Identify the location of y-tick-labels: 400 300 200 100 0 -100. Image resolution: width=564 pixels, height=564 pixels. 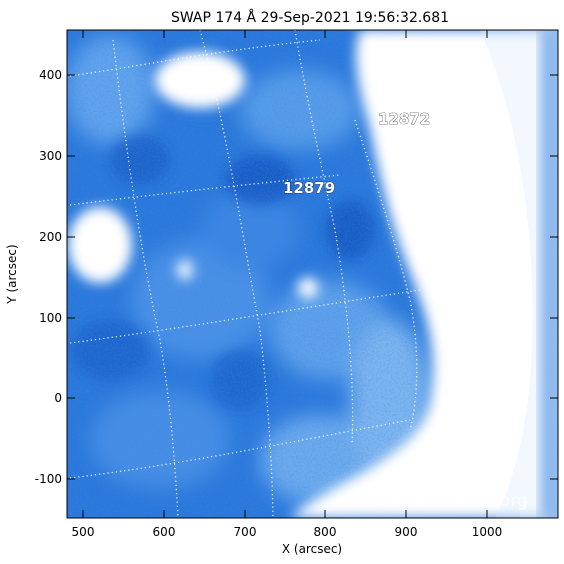
(48, 277).